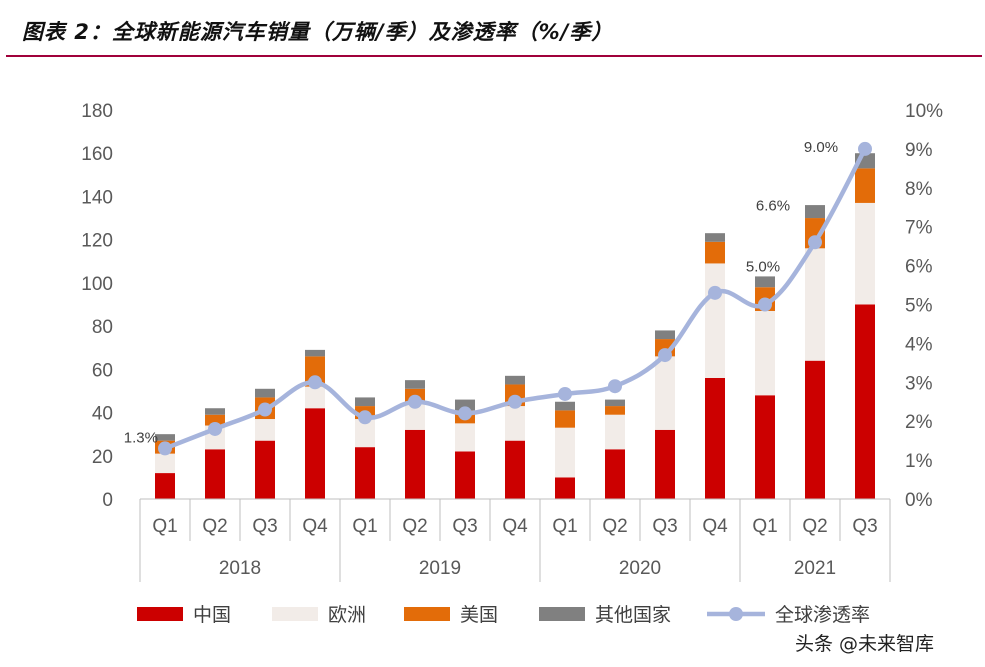 The image size is (985, 667). I want to click on y2-tick-9: 9%, so click(919, 150).